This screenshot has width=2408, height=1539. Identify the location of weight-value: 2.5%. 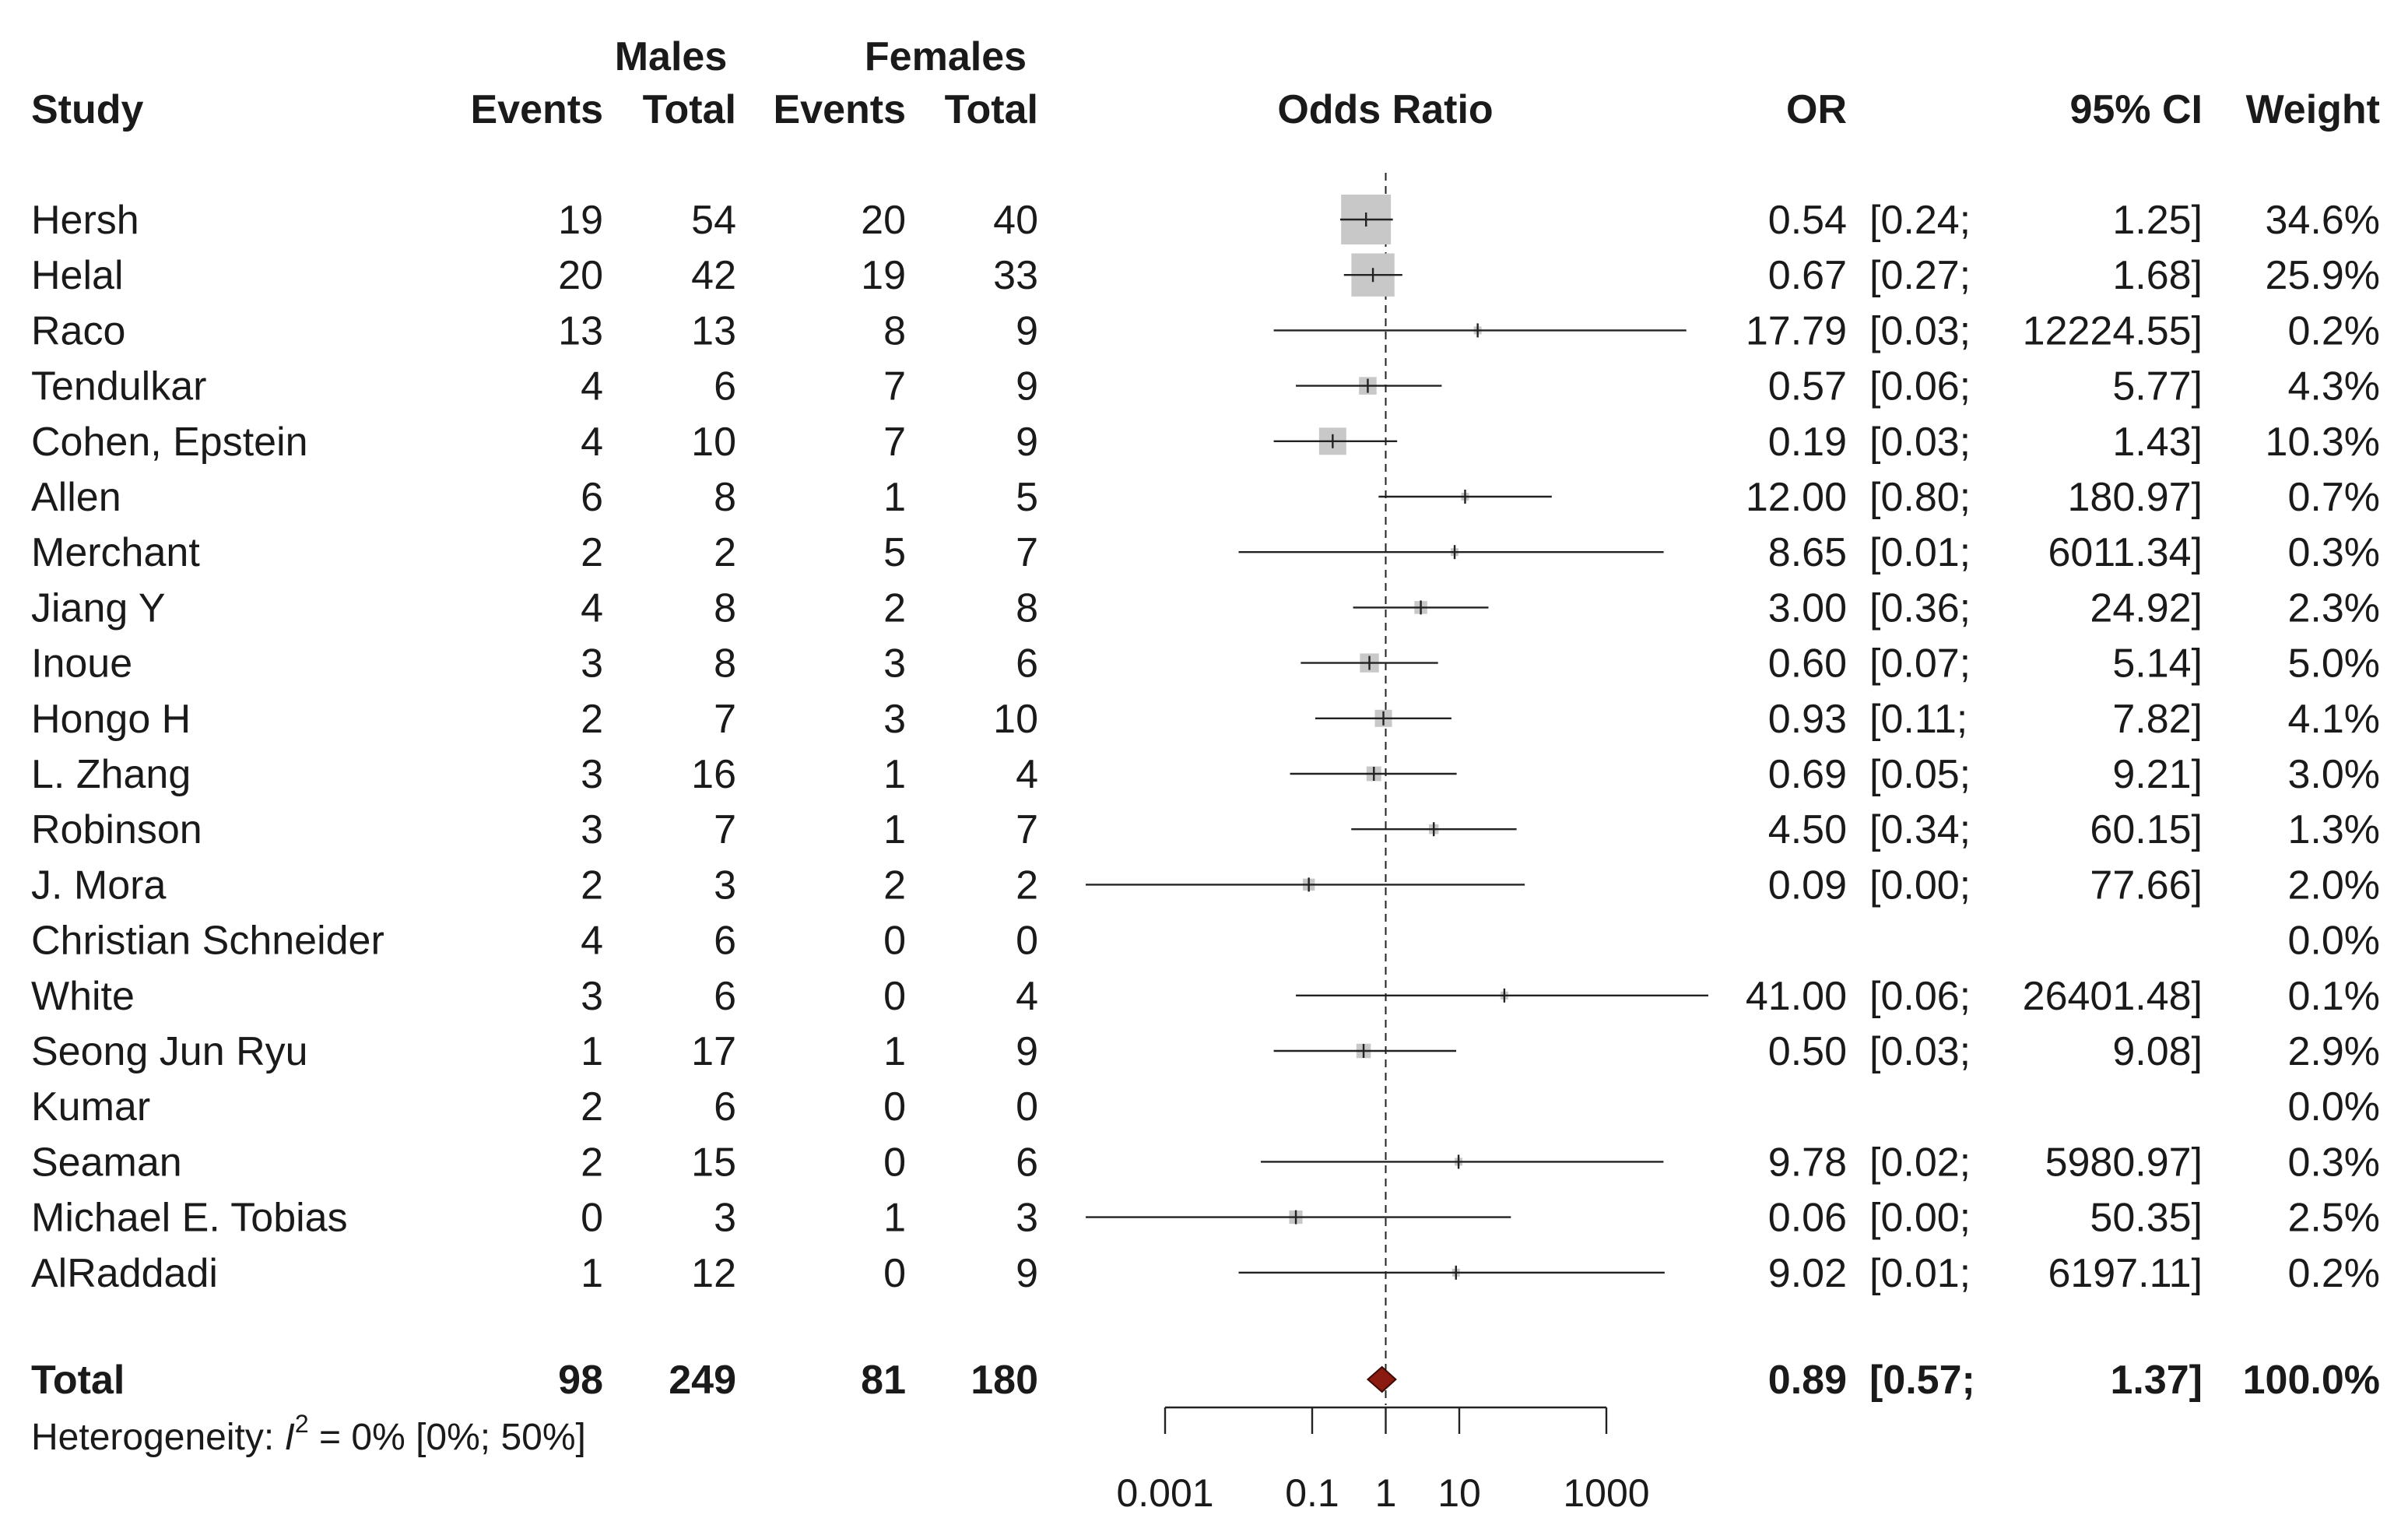
(2334, 1219).